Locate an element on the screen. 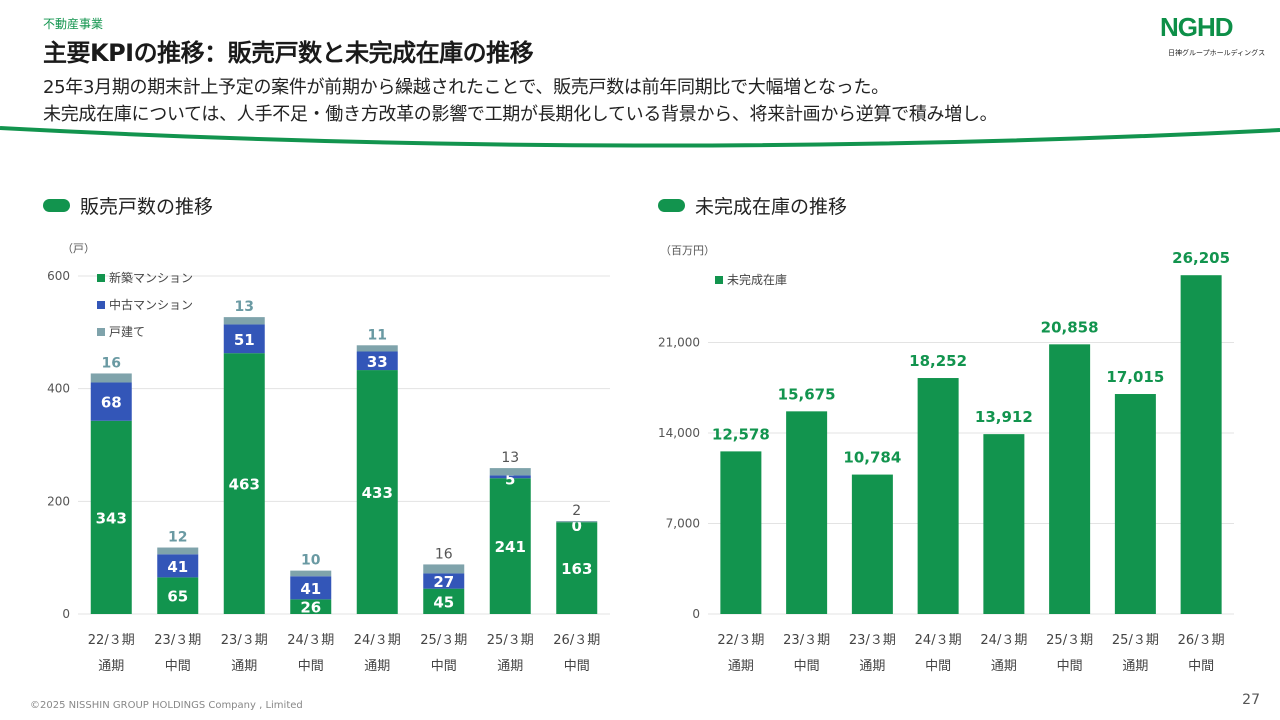 Image resolution: width=1280 pixels, height=720 pixels. data-label: 241 is located at coordinates (510, 547).